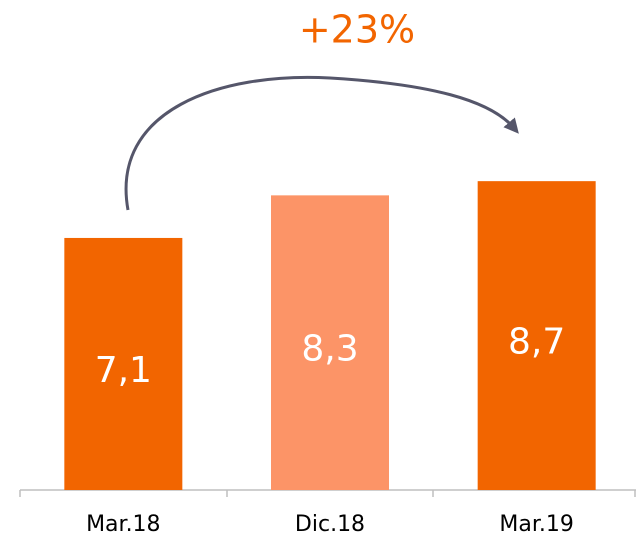 The image size is (636, 543). I want to click on value-label: 7,1, so click(123, 370).